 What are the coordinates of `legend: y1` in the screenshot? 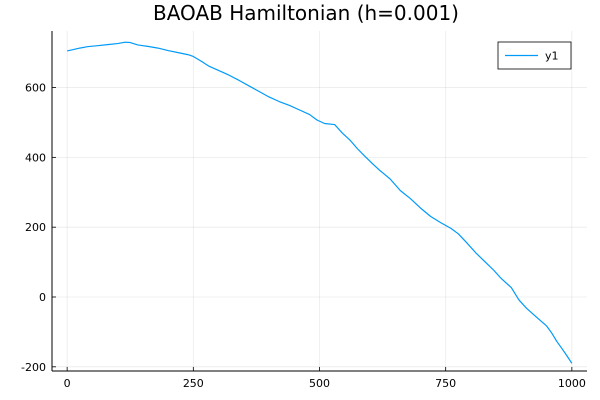 It's located at (534, 55).